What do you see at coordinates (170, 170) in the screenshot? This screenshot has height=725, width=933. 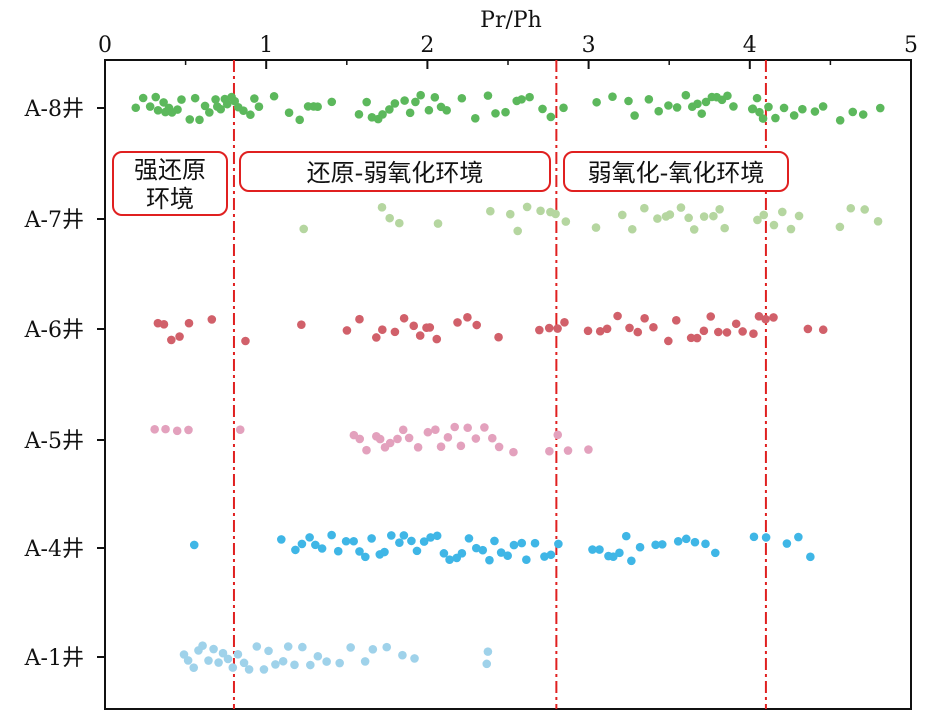 I see `zone-label-strong-reducing-line1: 强还原` at bounding box center [170, 170].